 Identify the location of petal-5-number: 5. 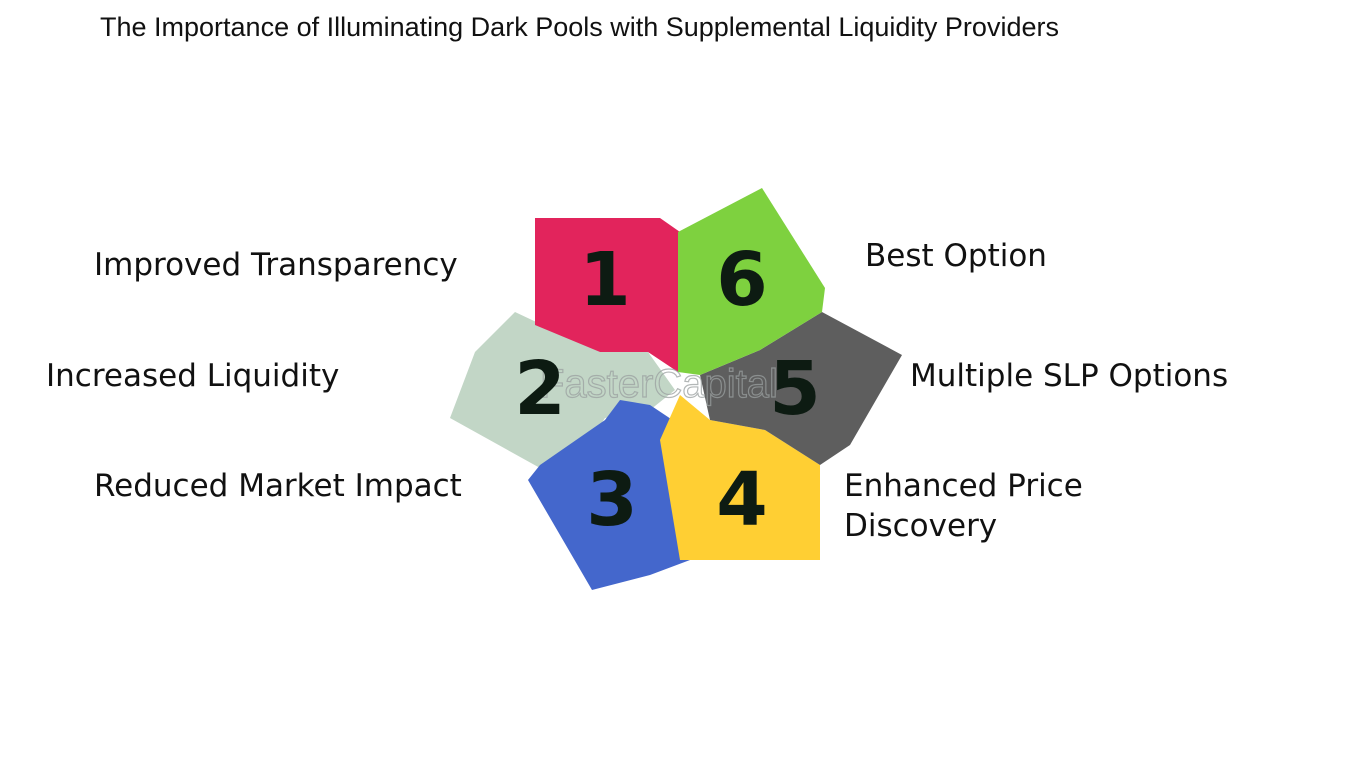
(795, 389).